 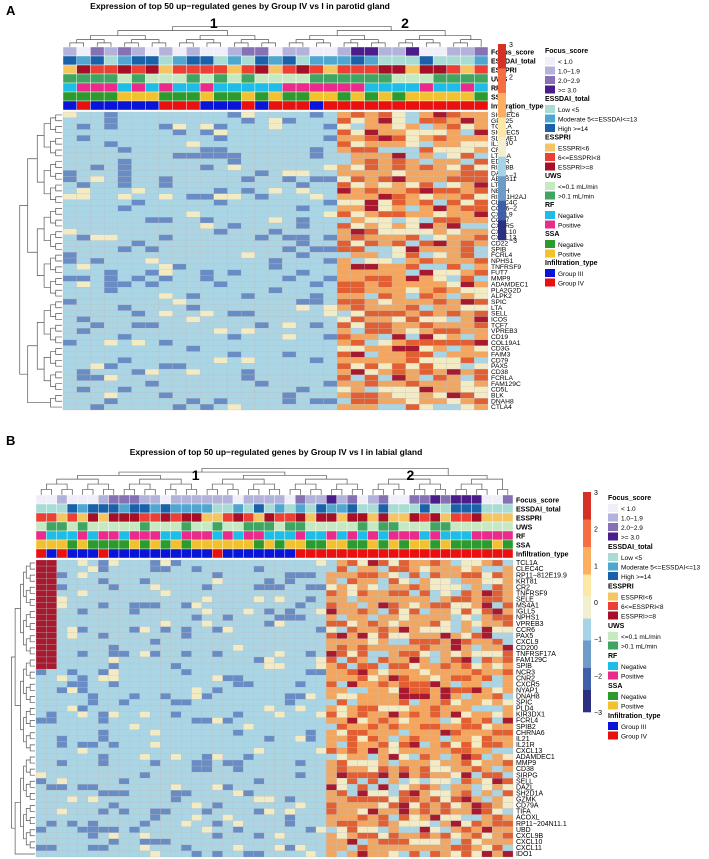 I want to click on gene-label: CXCL9B, so click(x=529, y=836).